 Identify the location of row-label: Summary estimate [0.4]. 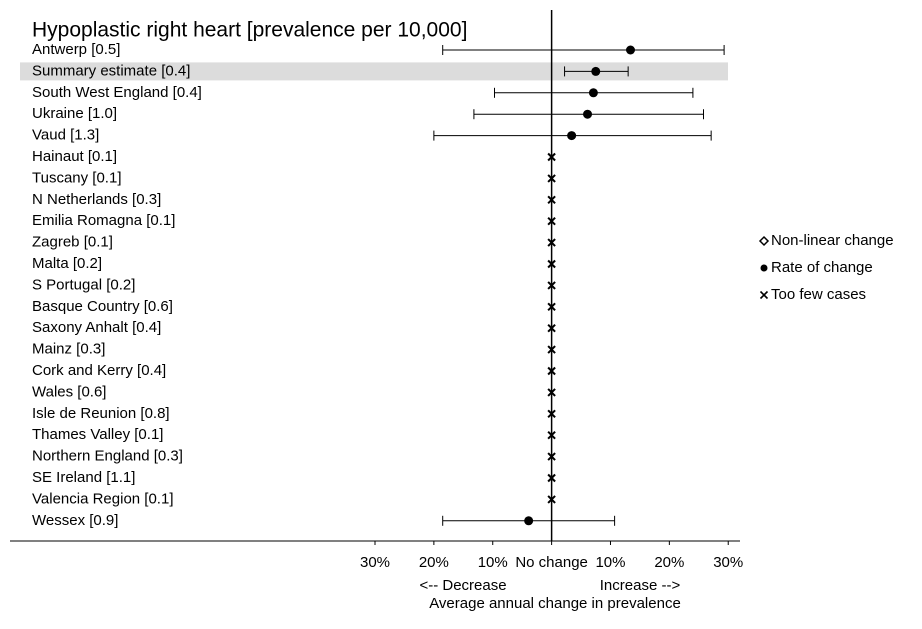
(111, 70).